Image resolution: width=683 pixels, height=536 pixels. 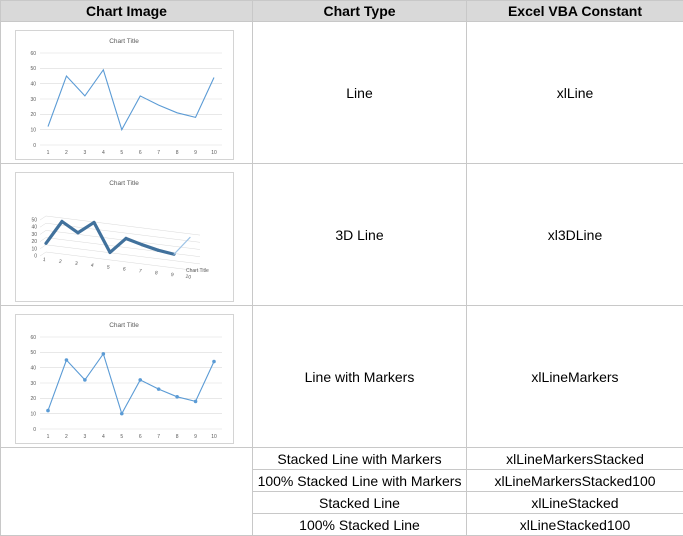 I want to click on header-chart-image: Chart Image, so click(x=127, y=11).